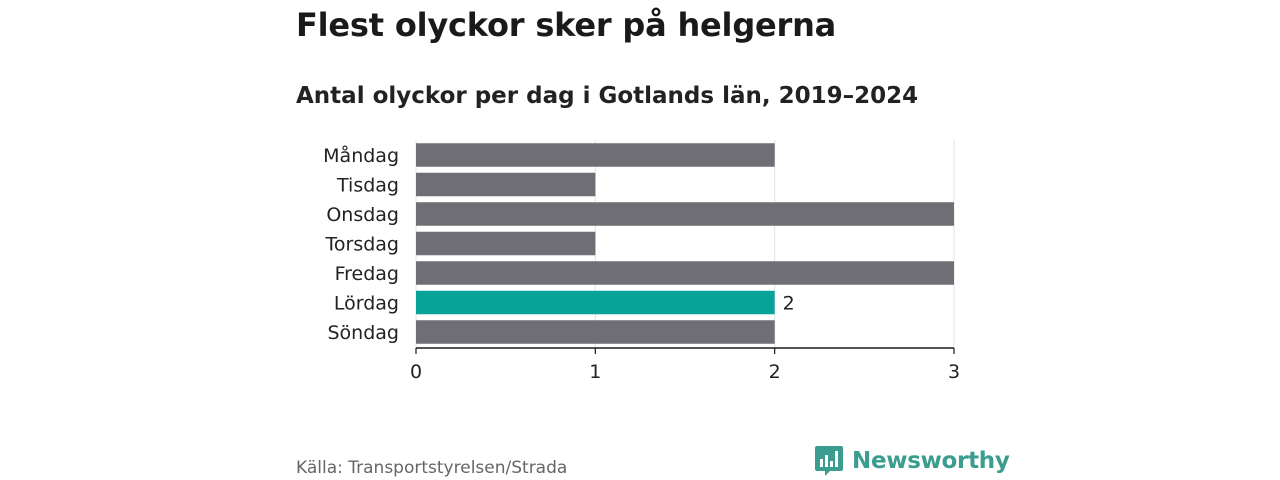 This screenshot has width=1280, height=480. I want to click on data-label: 2, so click(789, 304).